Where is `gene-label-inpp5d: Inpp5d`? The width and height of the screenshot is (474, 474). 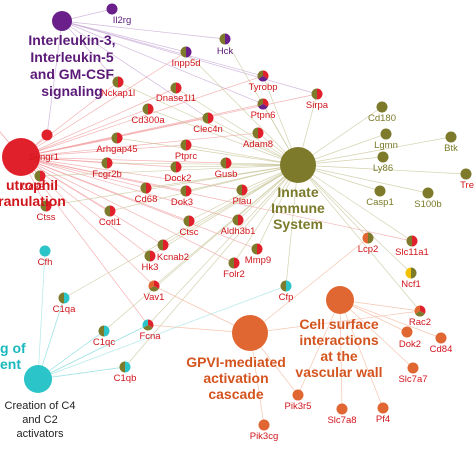
gene-label-inpp5d: Inpp5d is located at coordinates (185, 63).